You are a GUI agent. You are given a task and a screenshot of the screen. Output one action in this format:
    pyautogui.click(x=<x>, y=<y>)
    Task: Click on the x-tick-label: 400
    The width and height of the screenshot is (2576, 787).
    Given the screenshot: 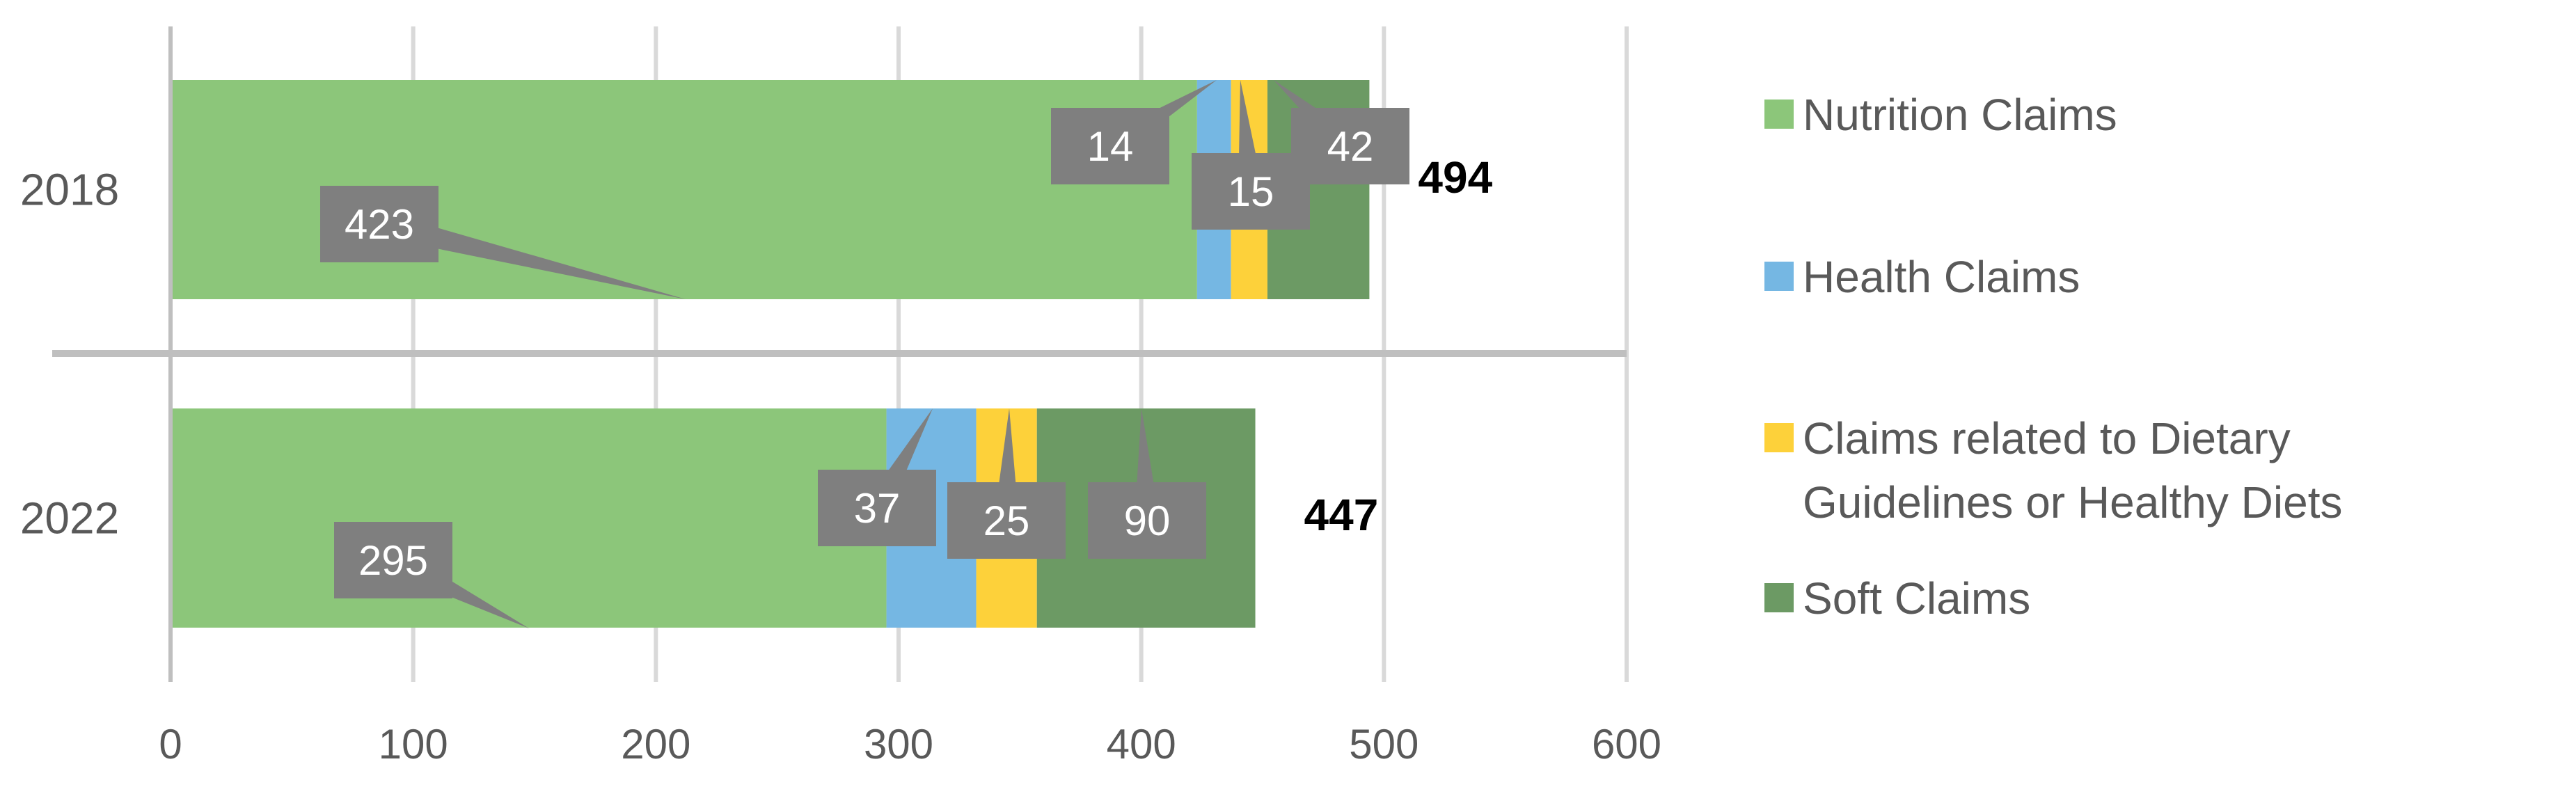 What is the action you would take?
    pyautogui.click(x=1141, y=745)
    